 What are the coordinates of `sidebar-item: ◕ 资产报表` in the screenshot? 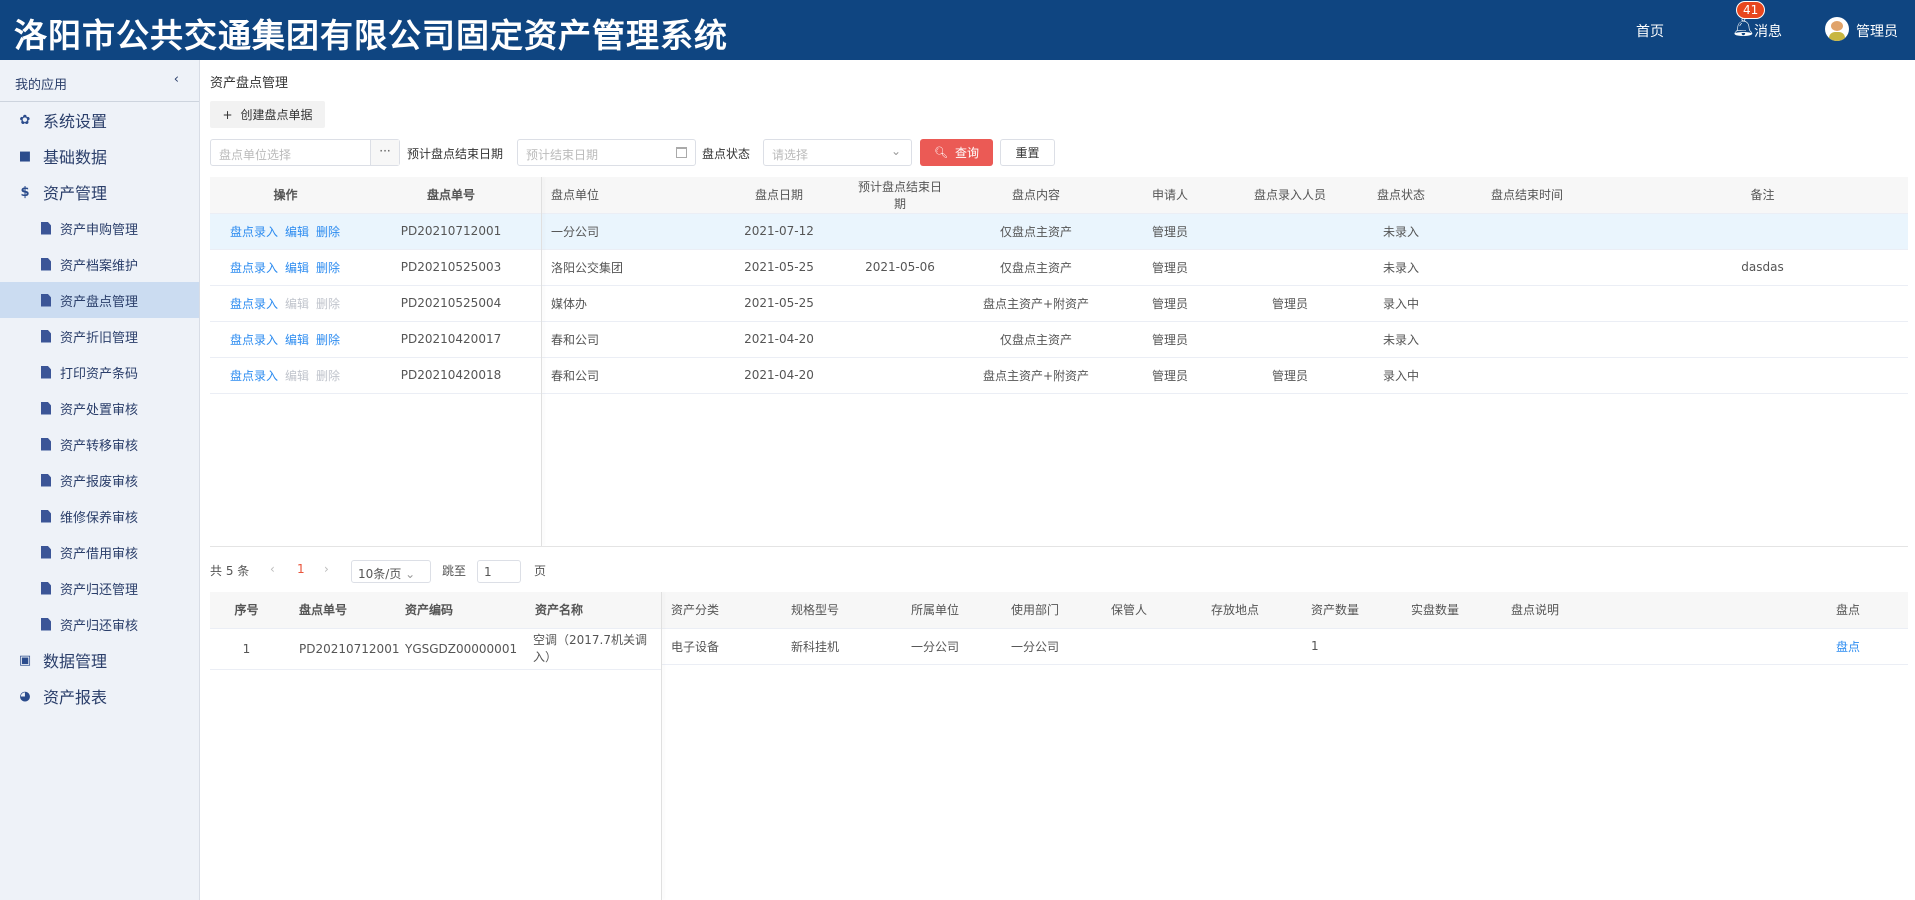 It's located at (99, 696).